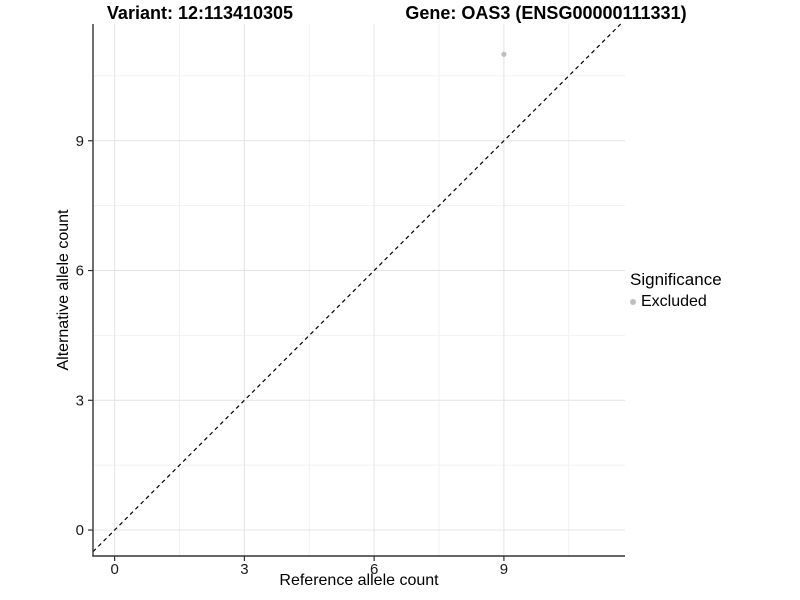 This screenshot has height=600, width=800. What do you see at coordinates (63, 290) in the screenshot?
I see `y-axis-label: Alternative allele count` at bounding box center [63, 290].